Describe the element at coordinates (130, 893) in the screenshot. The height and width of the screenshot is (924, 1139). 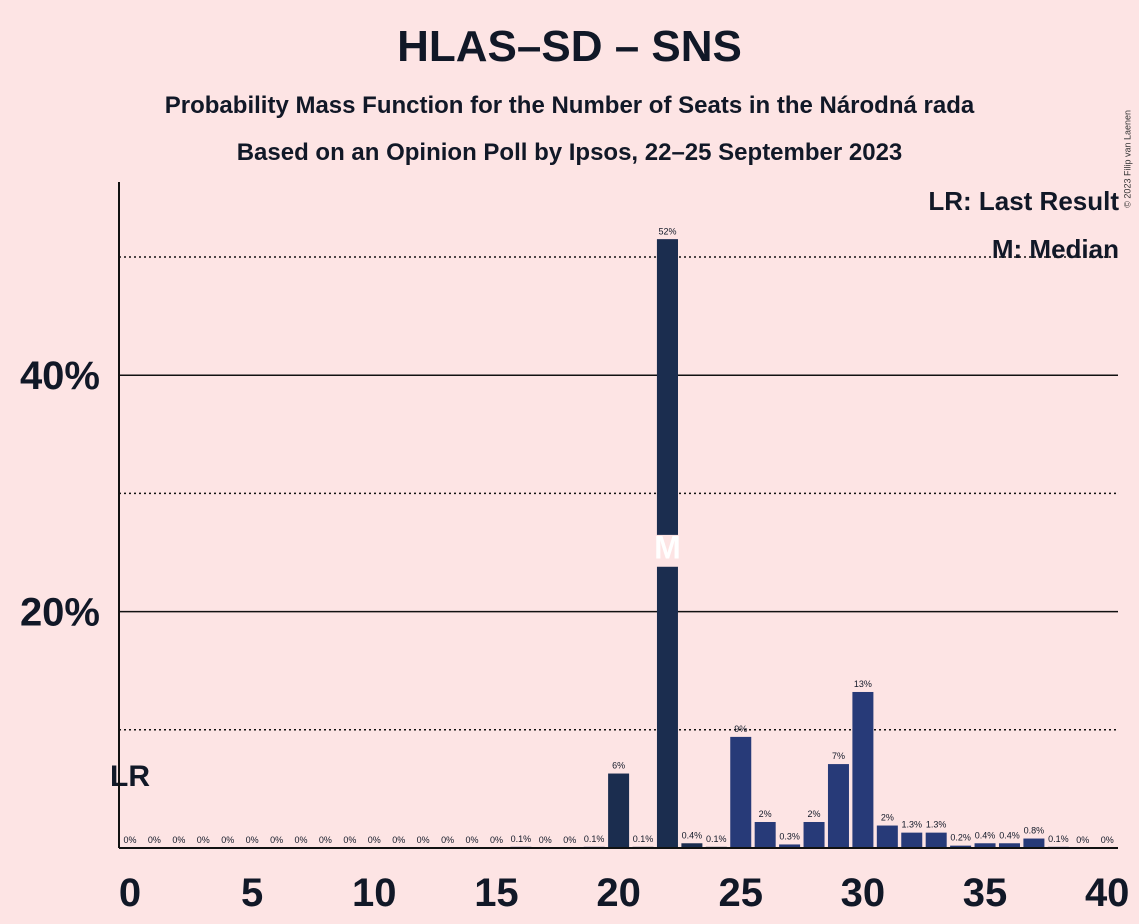
I see `x-tick-label-0: 0` at that location.